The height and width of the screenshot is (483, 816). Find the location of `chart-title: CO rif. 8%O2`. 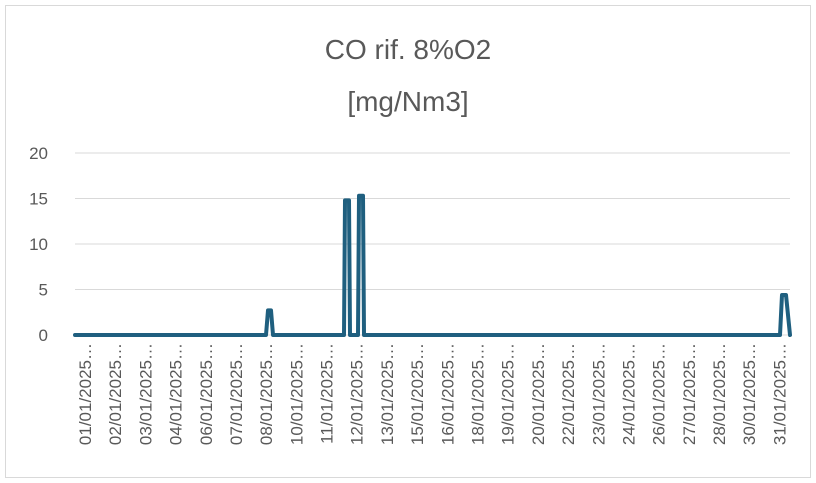

chart-title: CO rif. 8%O2 is located at coordinates (408, 49).